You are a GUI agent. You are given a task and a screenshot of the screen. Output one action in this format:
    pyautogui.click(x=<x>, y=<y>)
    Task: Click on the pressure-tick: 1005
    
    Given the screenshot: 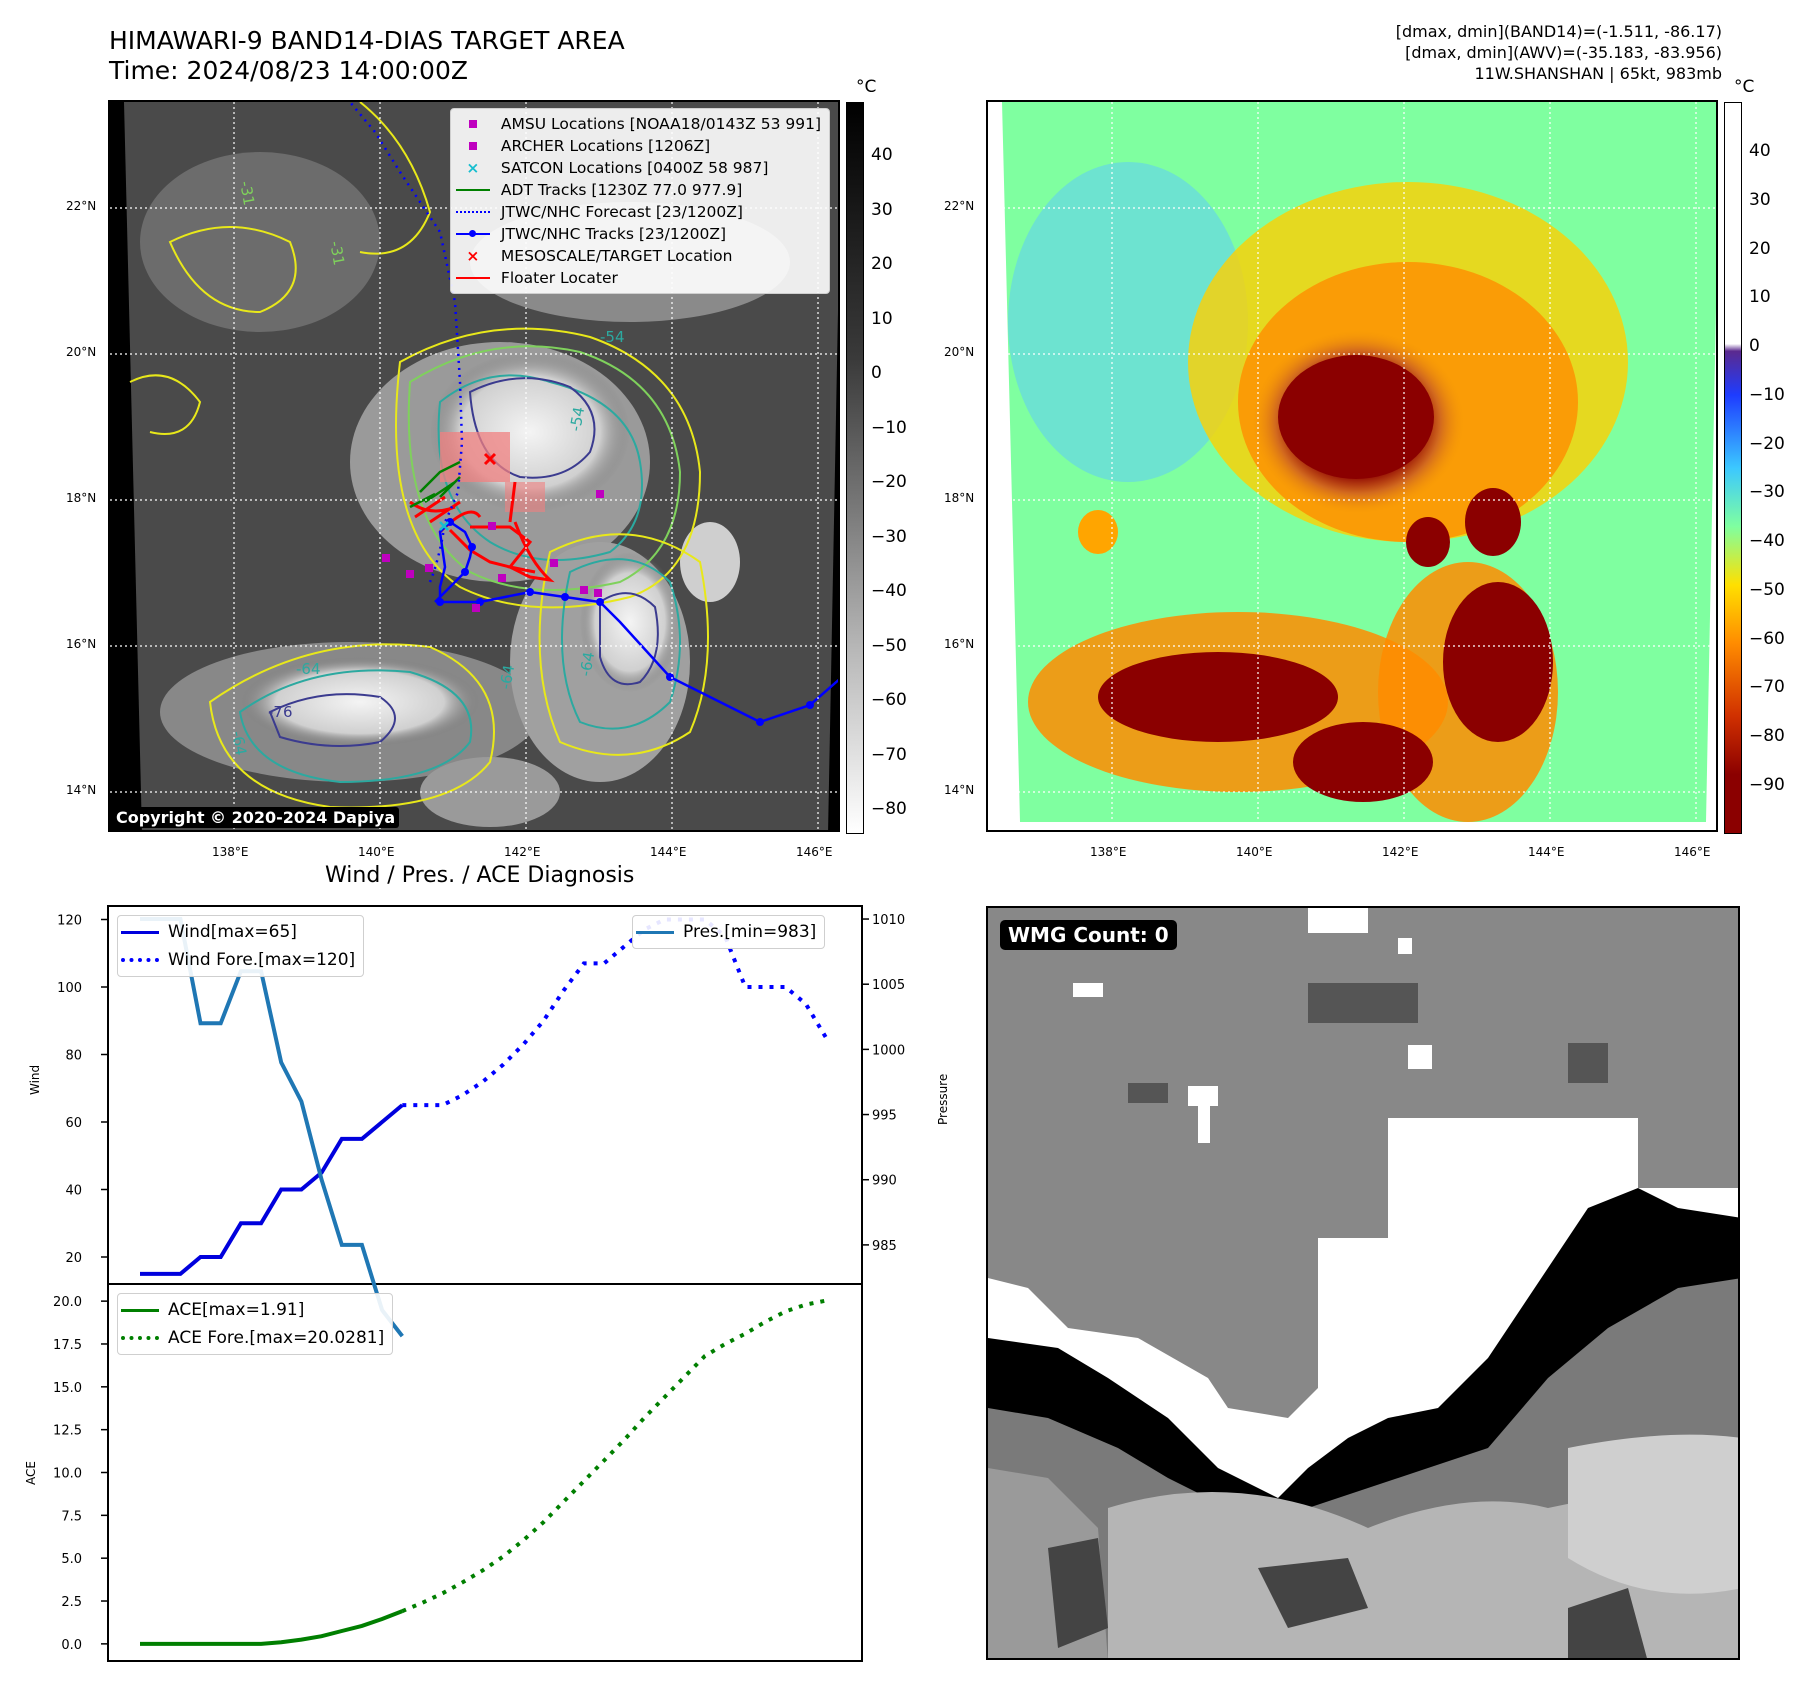 What is the action you would take?
    pyautogui.click(x=888, y=985)
    